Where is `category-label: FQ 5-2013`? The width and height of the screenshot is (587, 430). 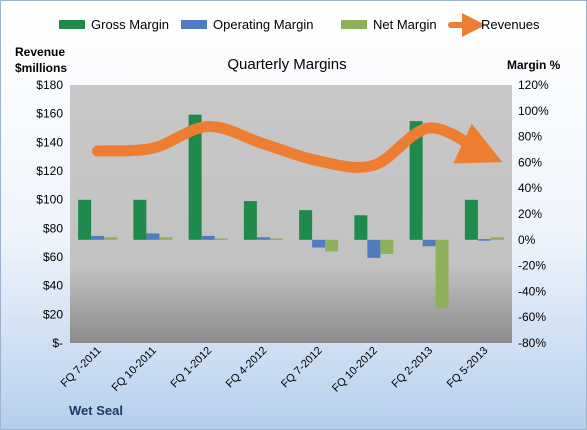
category-label: FQ 5-2013 is located at coordinates (468, 368).